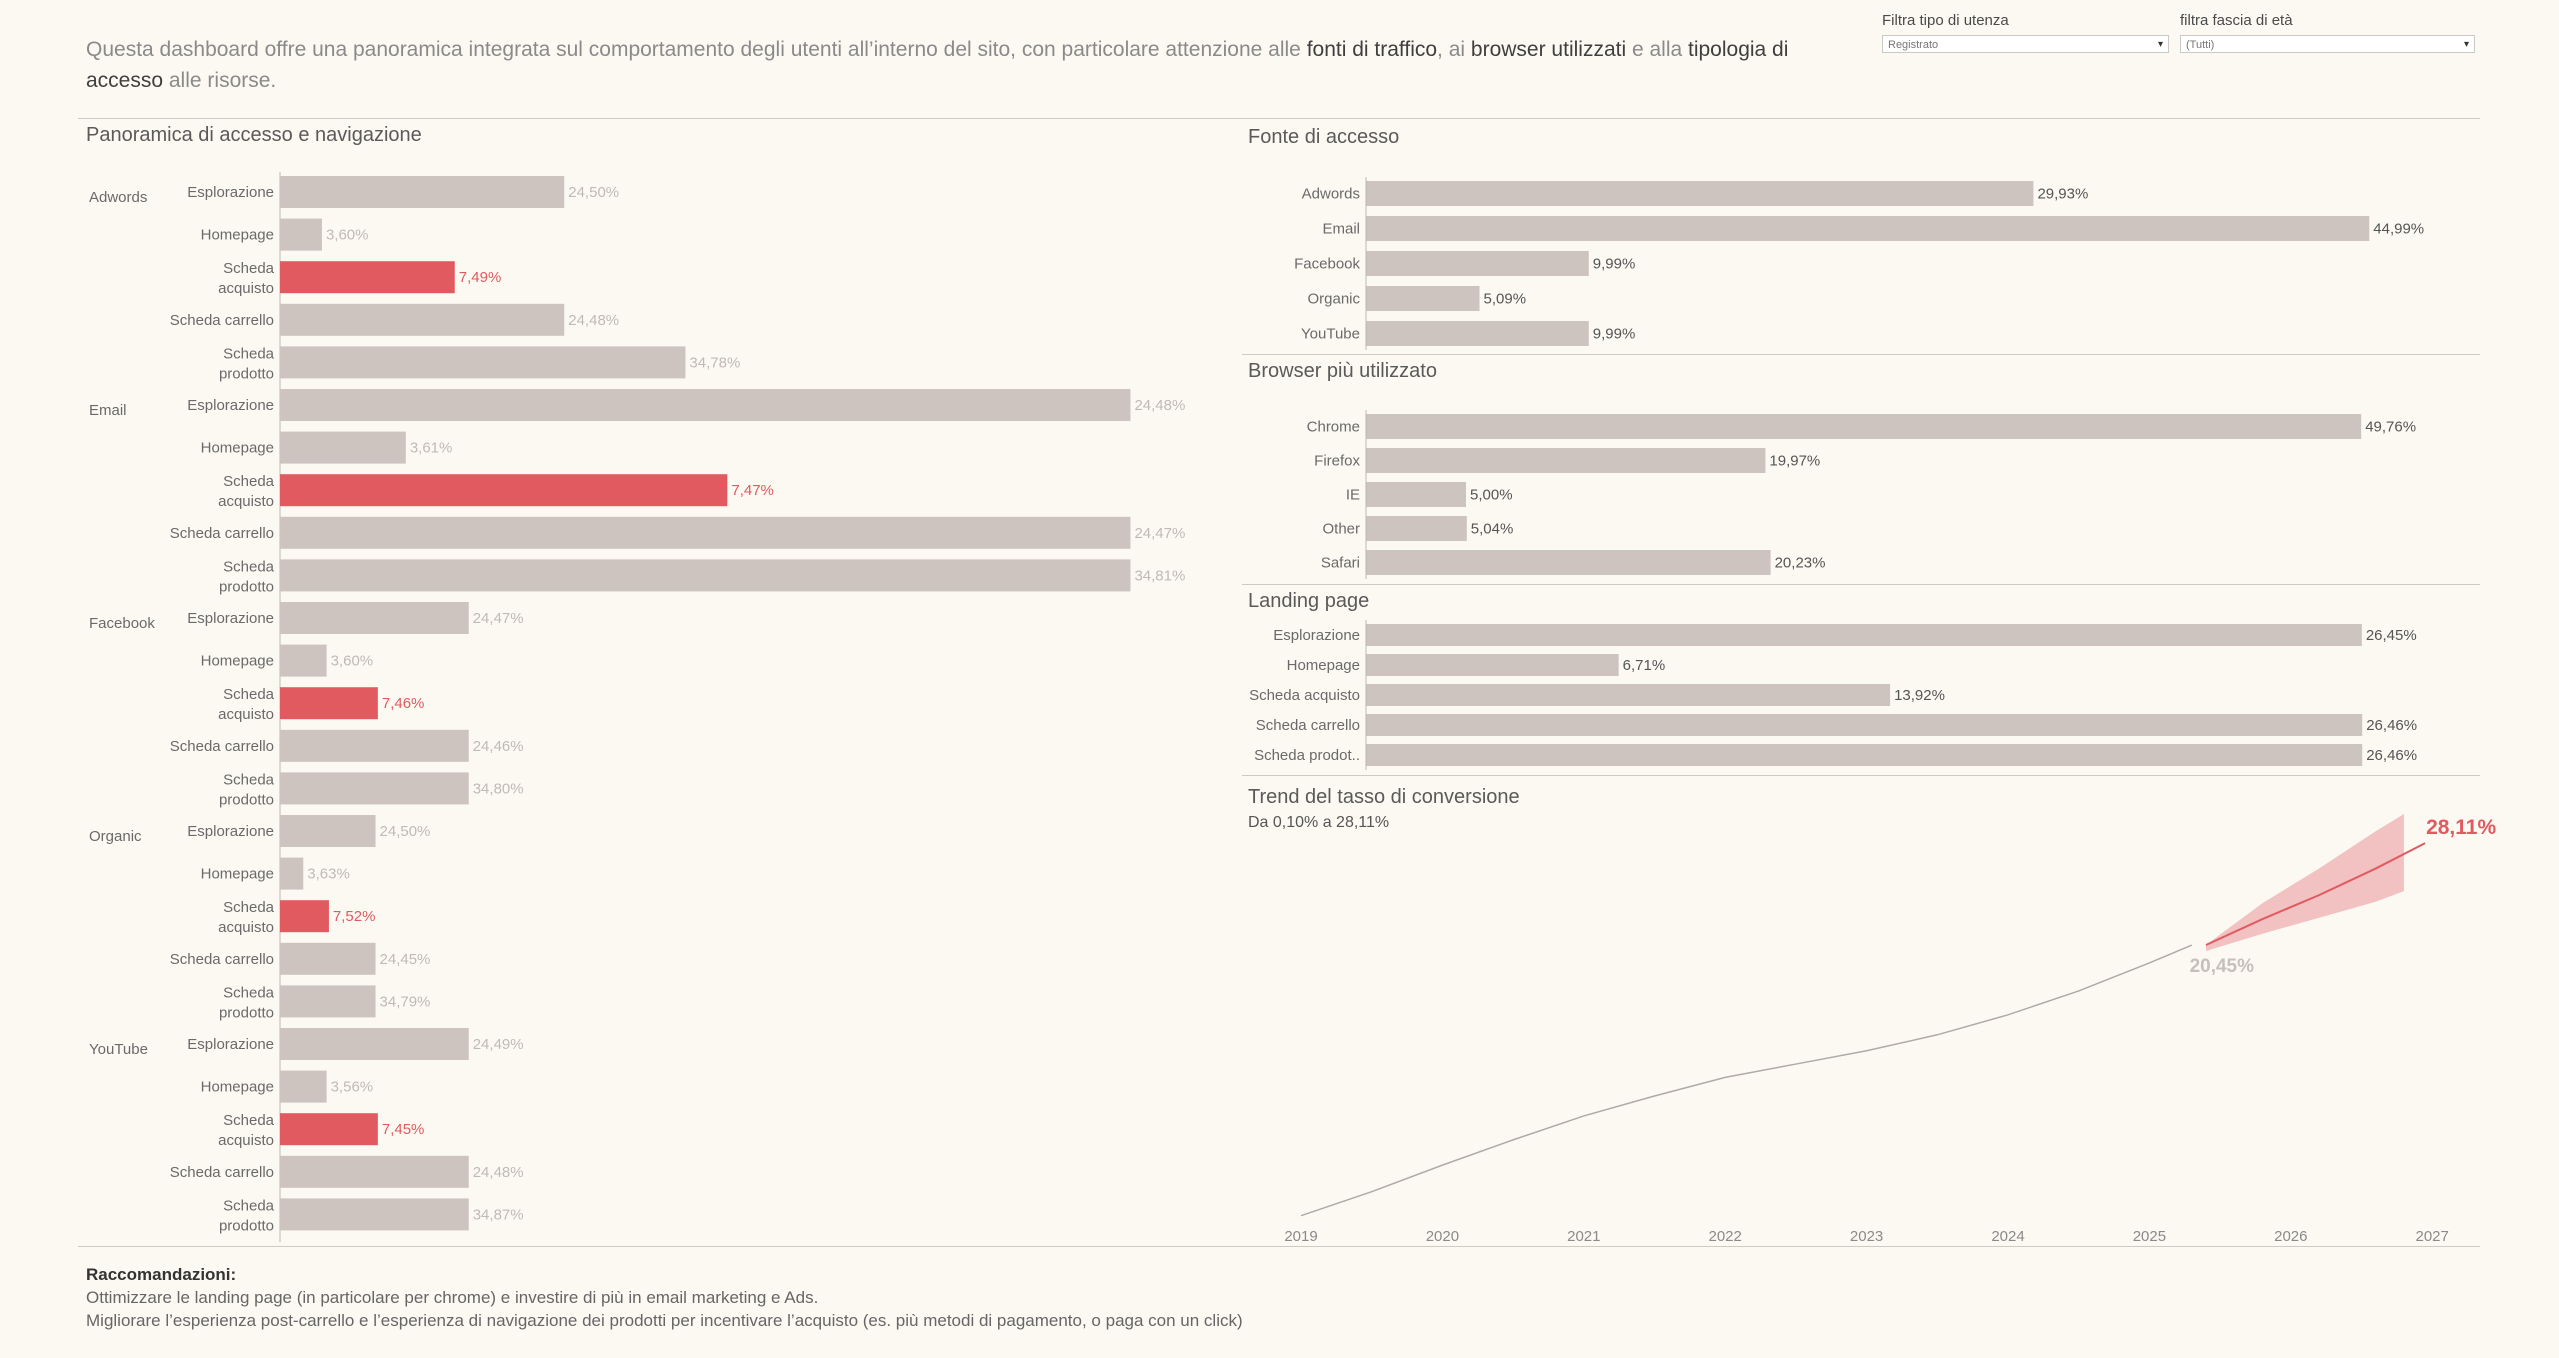 Image resolution: width=2559 pixels, height=1358 pixels. What do you see at coordinates (1644, 665) in the screenshot?
I see `landing-data-label: 6,71%` at bounding box center [1644, 665].